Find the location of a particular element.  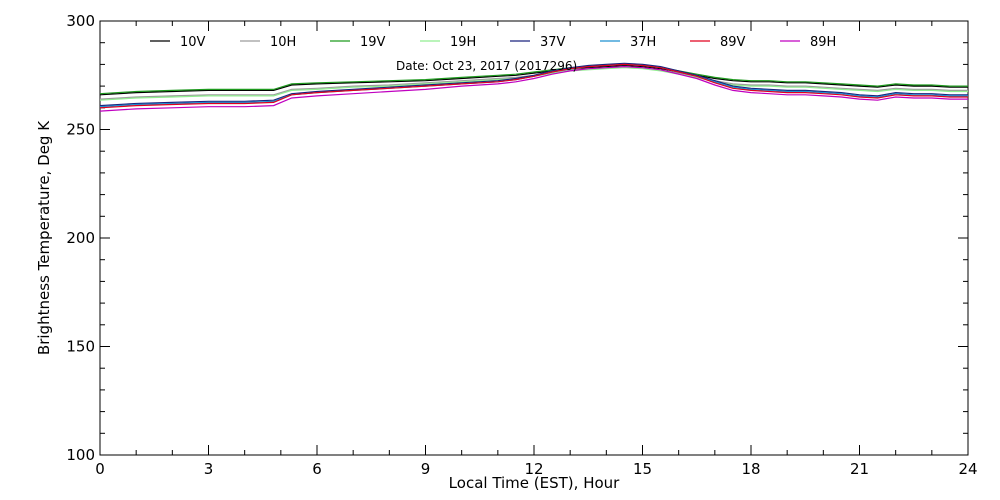

y-tick-label: 300 is located at coordinates (80, 21).